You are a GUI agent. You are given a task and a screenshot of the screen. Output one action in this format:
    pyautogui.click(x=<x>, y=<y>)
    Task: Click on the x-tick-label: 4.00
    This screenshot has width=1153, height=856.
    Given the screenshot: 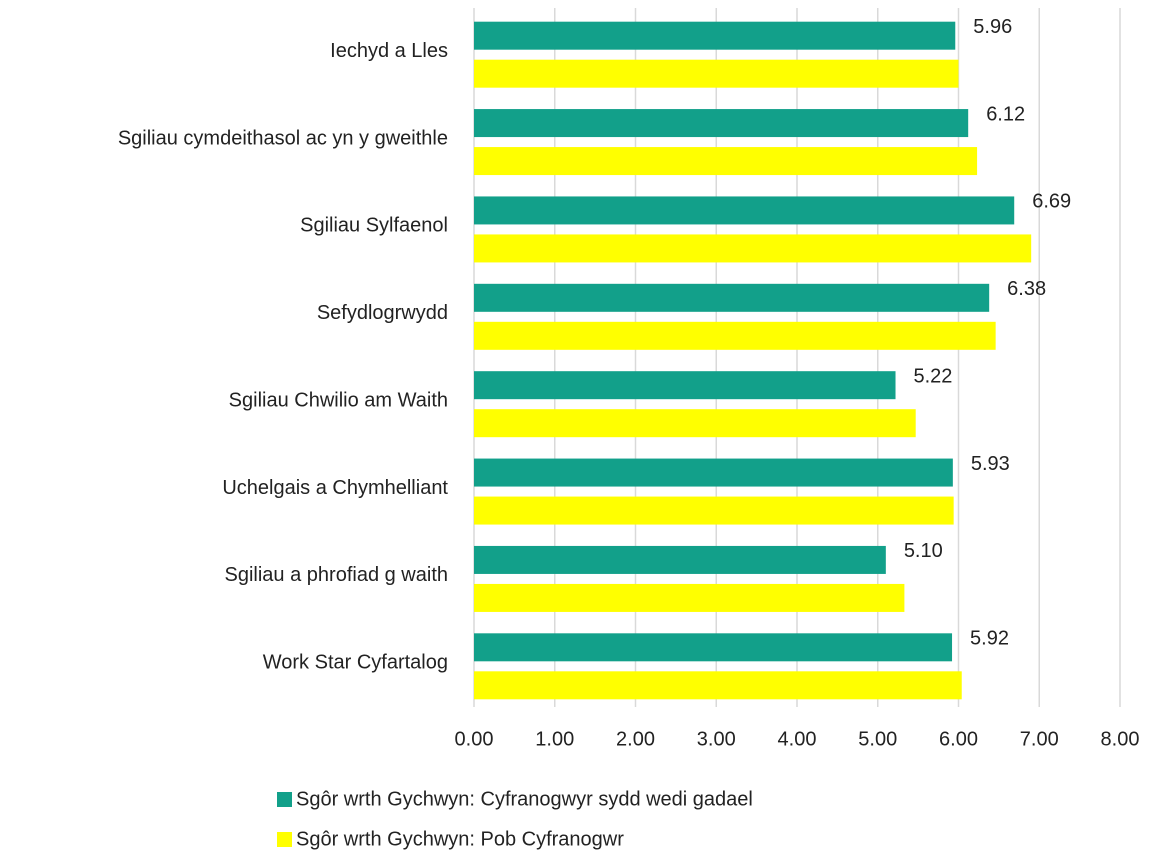 What is the action you would take?
    pyautogui.click(x=797, y=739)
    